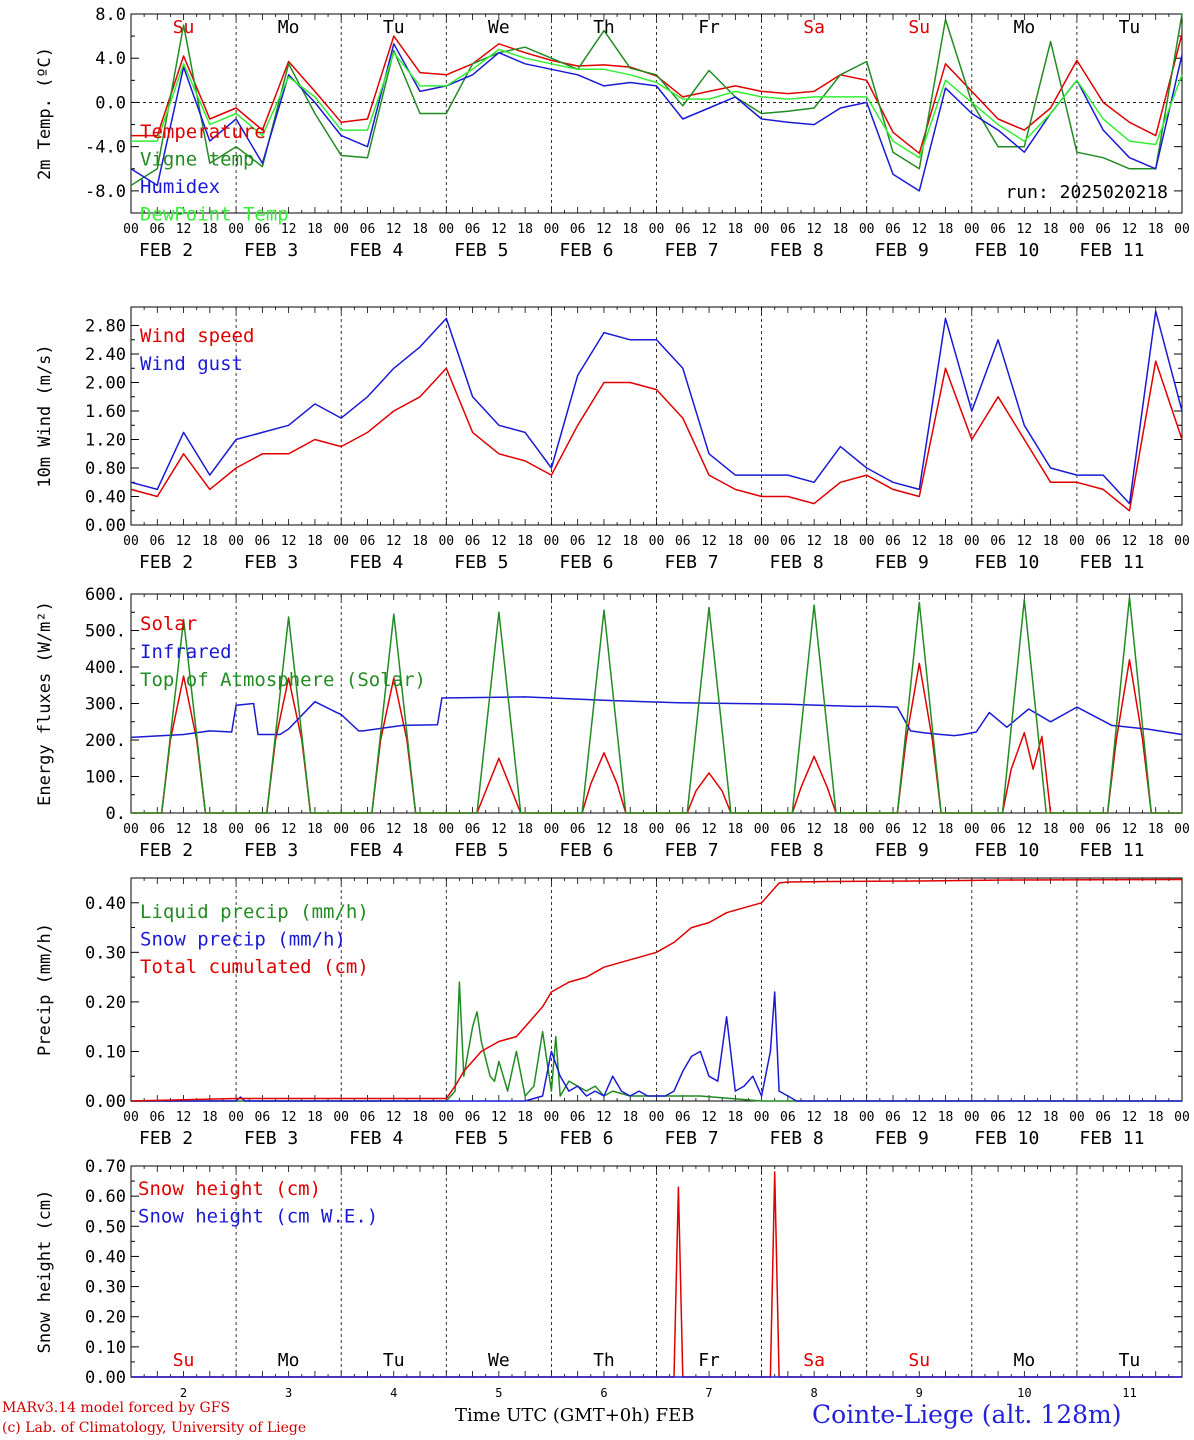  What do you see at coordinates (1025, 1360) in the screenshot?
I see `snow-weekday-label: Mo` at bounding box center [1025, 1360].